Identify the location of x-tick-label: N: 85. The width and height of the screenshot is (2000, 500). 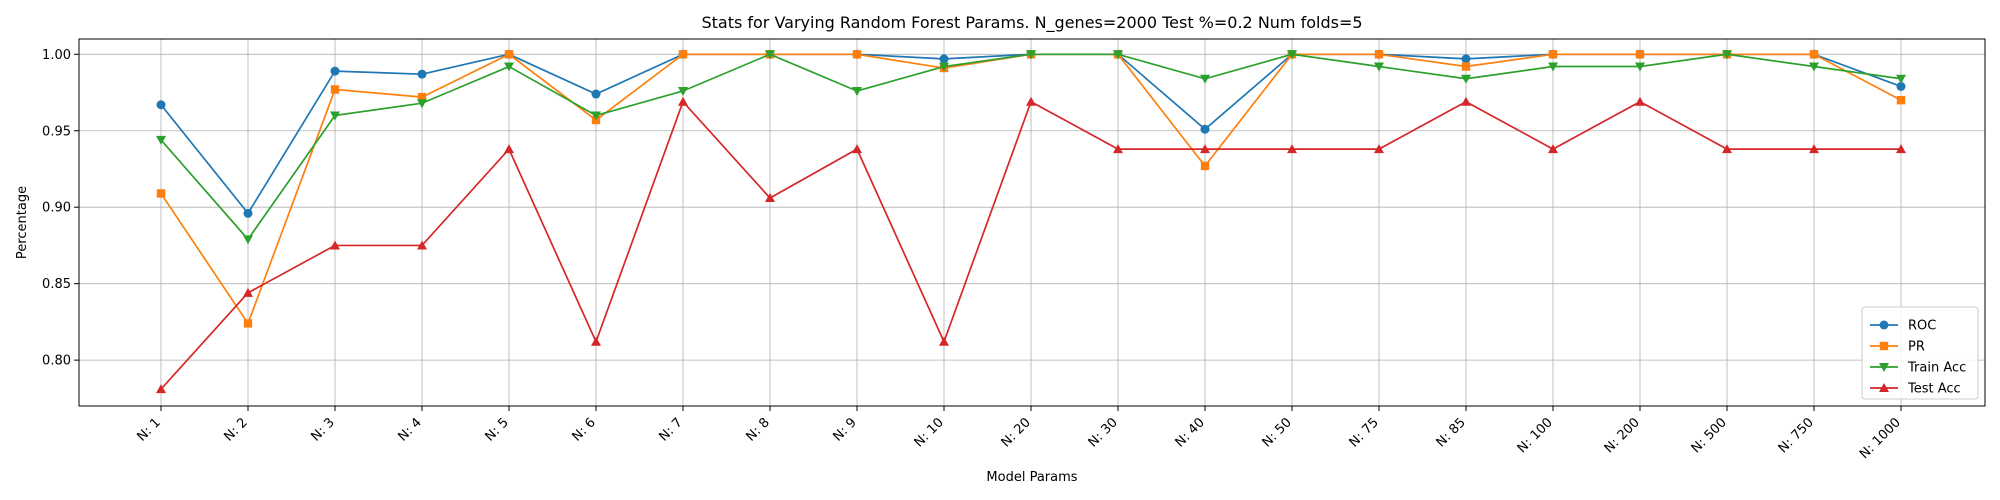
(1451, 432).